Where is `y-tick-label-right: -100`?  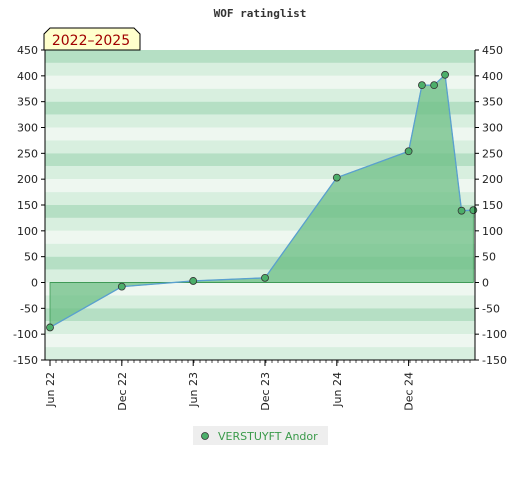
y-tick-label-right: -100 is located at coordinates (494, 334).